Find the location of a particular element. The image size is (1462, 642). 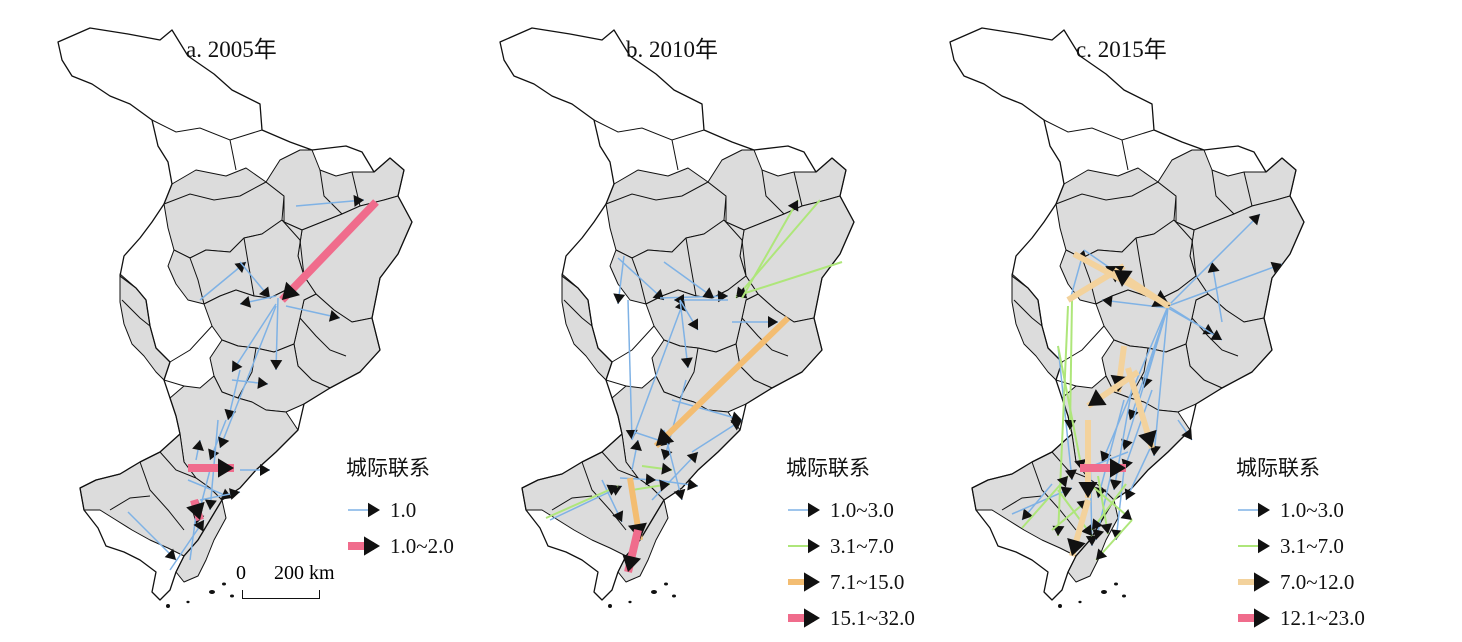

legend-c: 城际联系 1.0~3.0 3.1~7.0 7.0~12.0 12.1~23.0 is located at coordinates (1300, 544).